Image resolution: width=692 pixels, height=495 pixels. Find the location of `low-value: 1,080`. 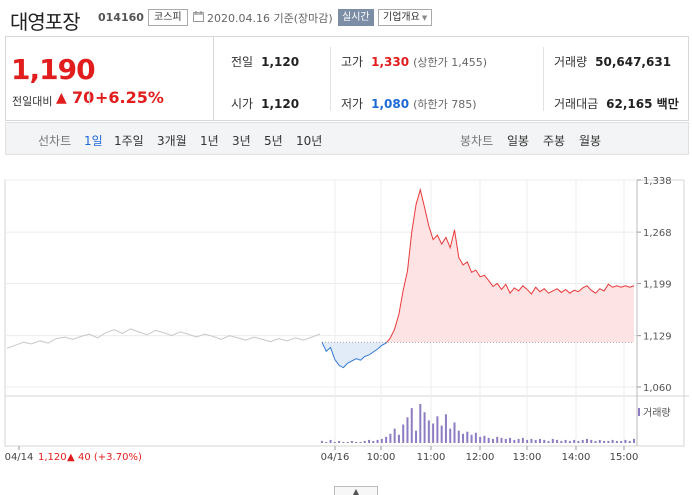

low-value: 1,080 is located at coordinates (390, 104).